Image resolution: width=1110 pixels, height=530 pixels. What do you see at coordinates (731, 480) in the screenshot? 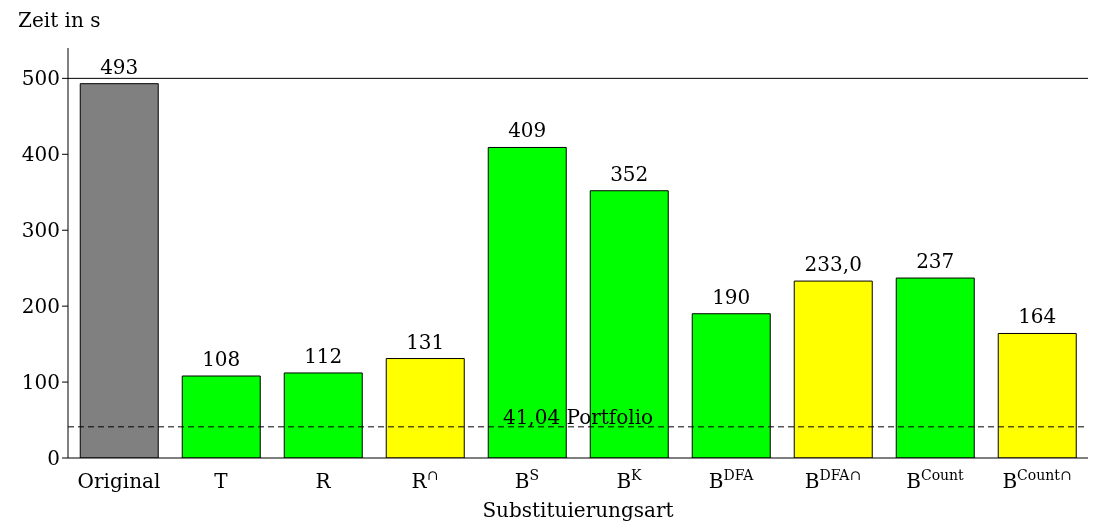
I see `x-tick-label: B$^{DFA}$` at bounding box center [731, 480].